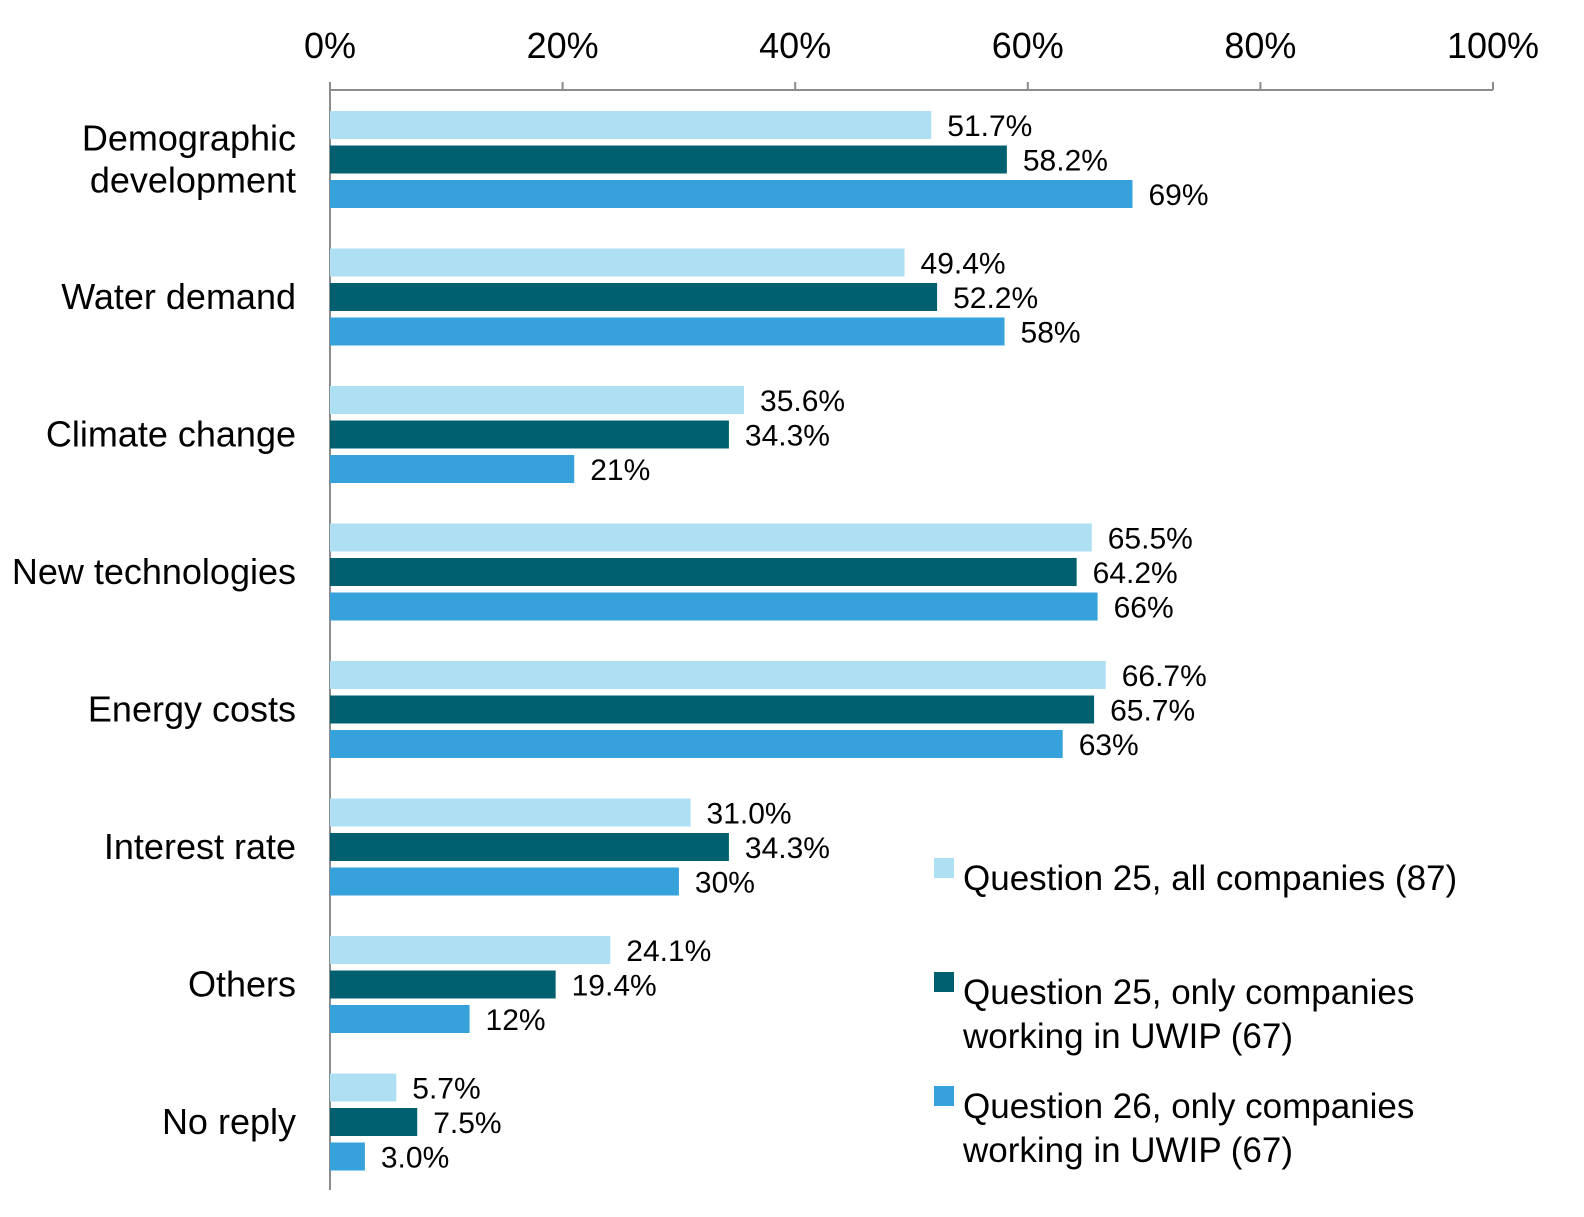 Image resolution: width=1584 pixels, height=1217 pixels. Describe the element at coordinates (1164, 676) in the screenshot. I see `bar-value-label: 66.7%` at that location.